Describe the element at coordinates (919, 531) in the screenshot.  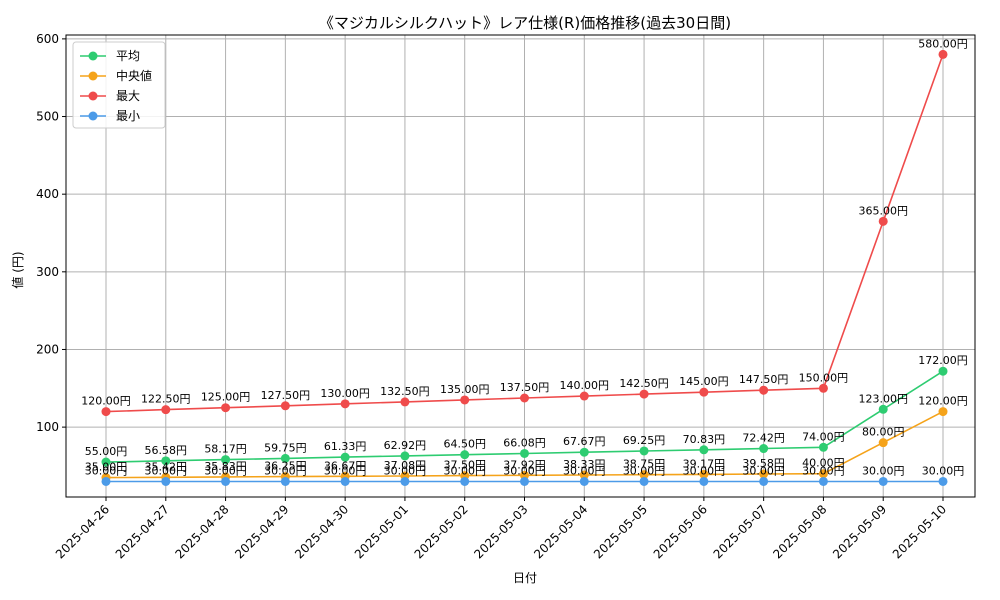
I see `x-tick-label: 2025-05-10` at that location.